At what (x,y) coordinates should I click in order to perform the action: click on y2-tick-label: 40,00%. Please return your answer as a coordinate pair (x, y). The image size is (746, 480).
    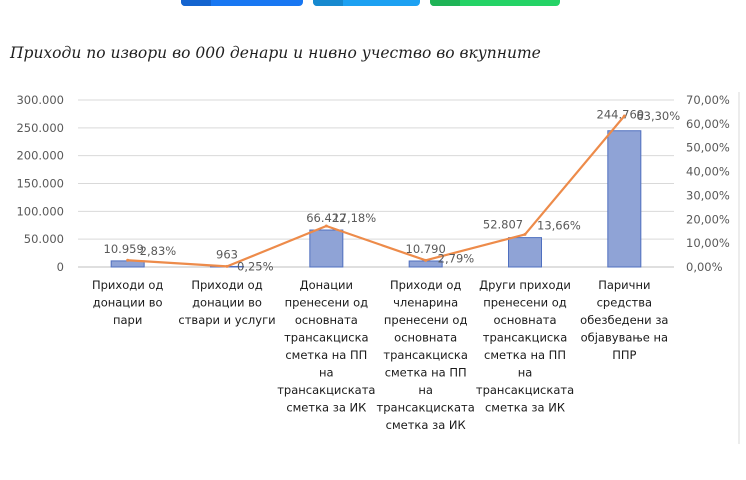
    Looking at the image, I should click on (708, 172).